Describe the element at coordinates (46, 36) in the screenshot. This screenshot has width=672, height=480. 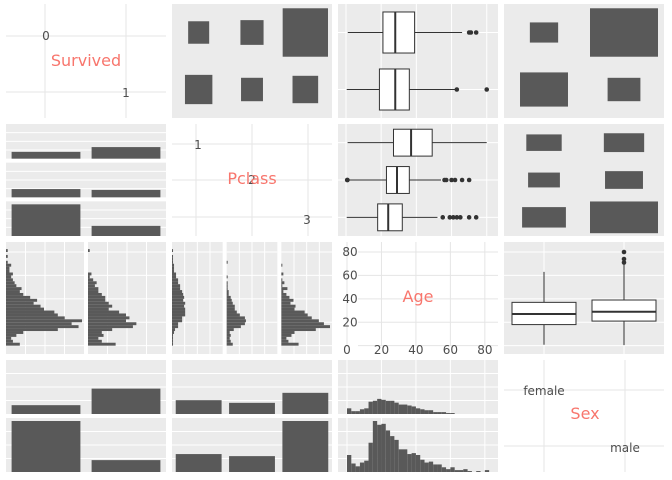
I see `level-label: 0` at that location.